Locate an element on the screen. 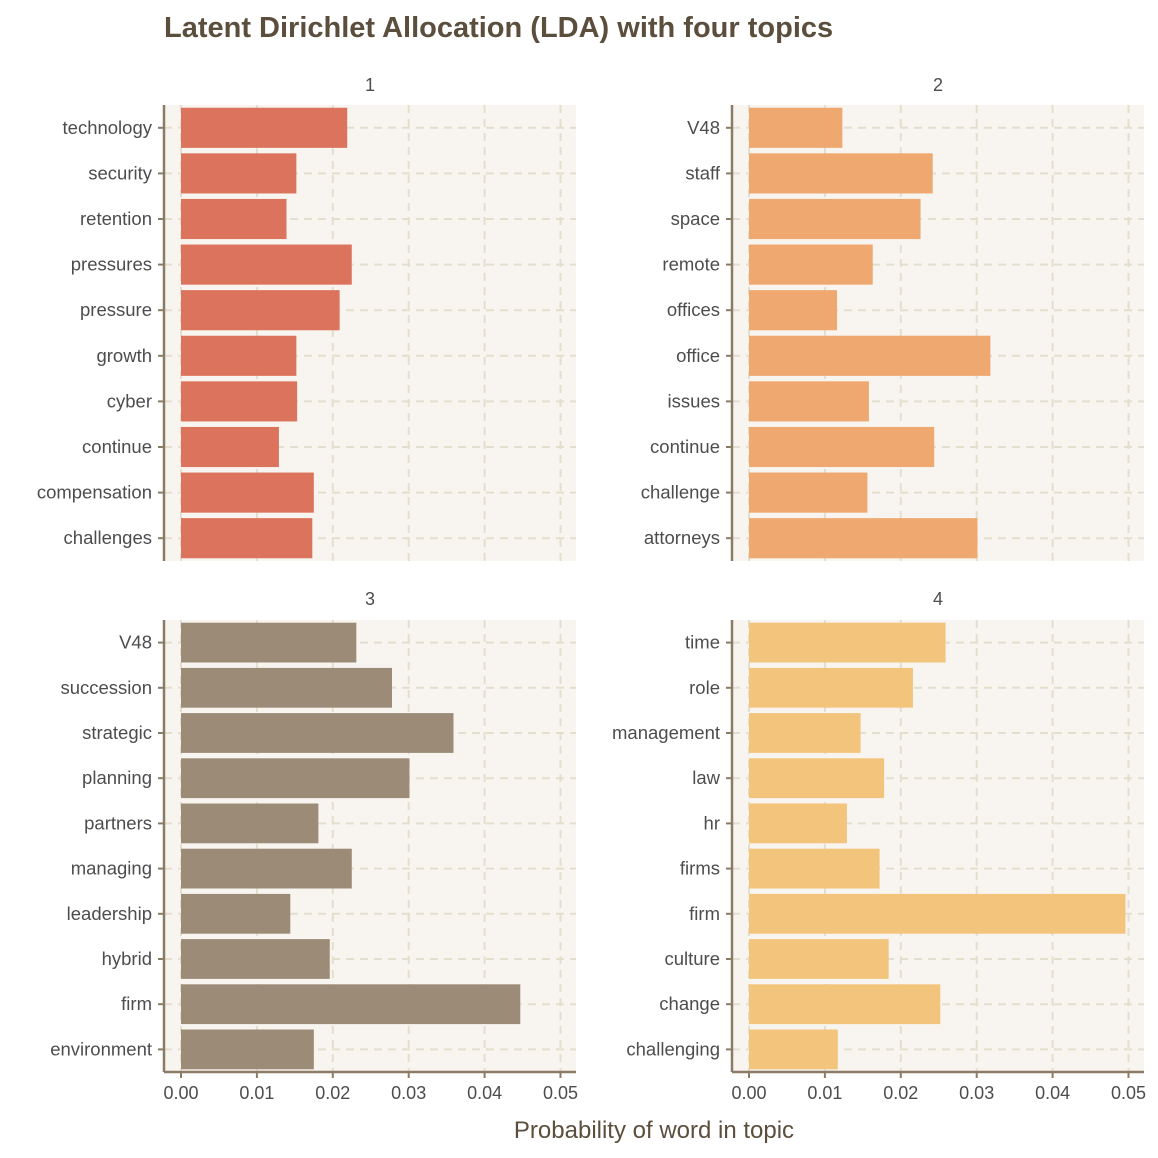 This screenshot has width=1158, height=1158. term-label: compensation is located at coordinates (94, 492).